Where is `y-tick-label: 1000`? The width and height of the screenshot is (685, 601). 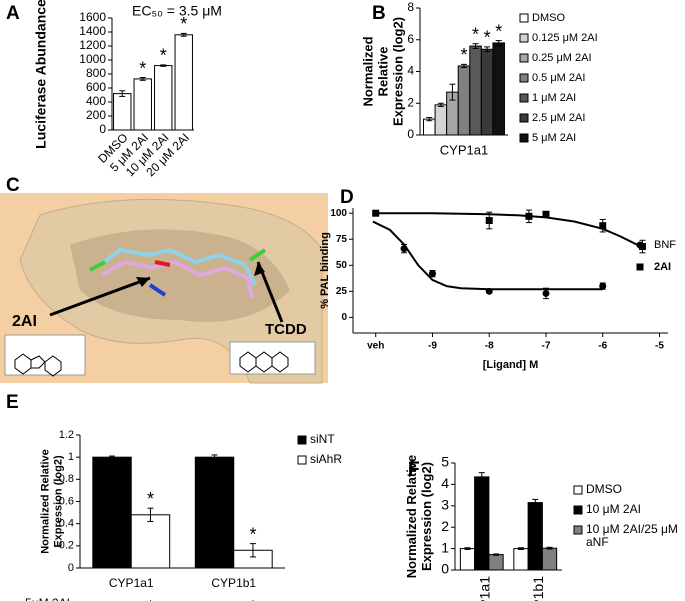
y-tick-label: 1000 is located at coordinates (92, 59).